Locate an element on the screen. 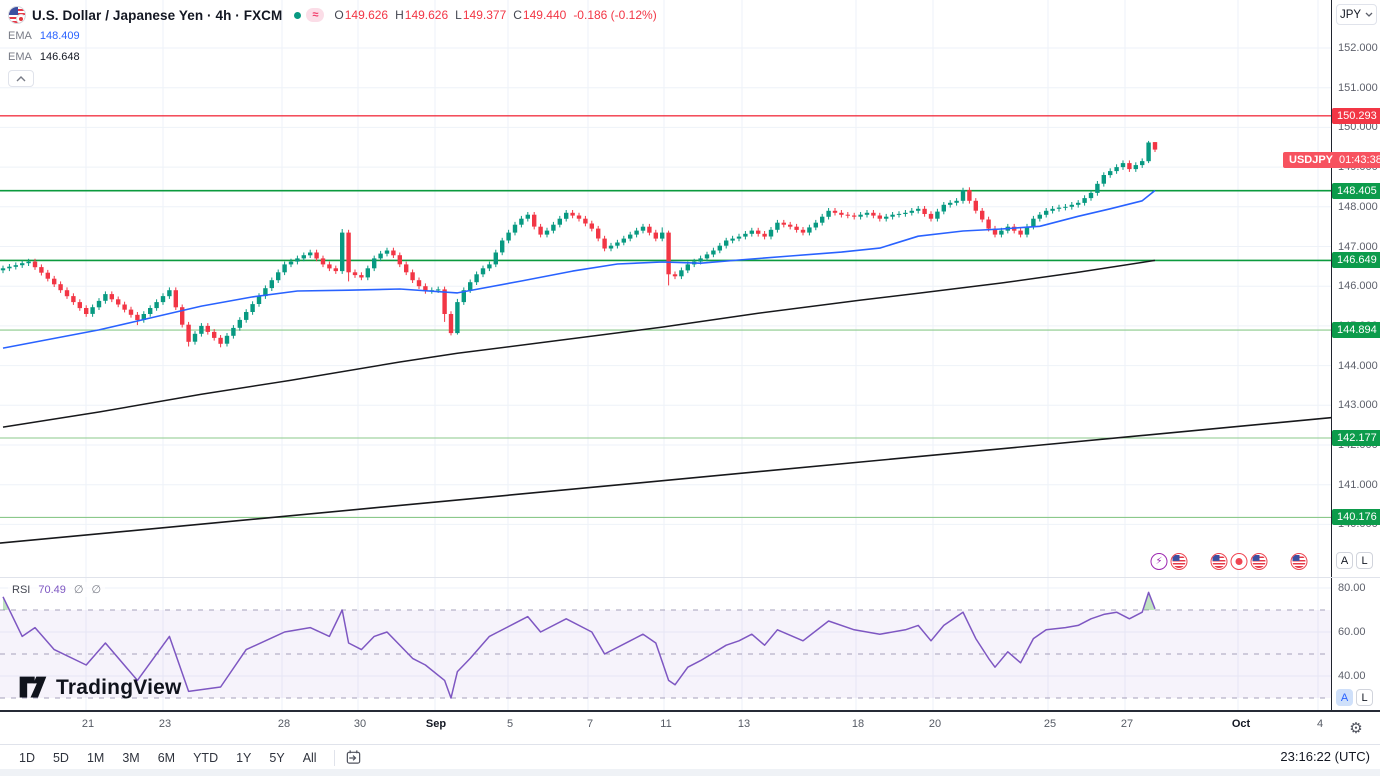  time-tick: 28 is located at coordinates (284, 724).